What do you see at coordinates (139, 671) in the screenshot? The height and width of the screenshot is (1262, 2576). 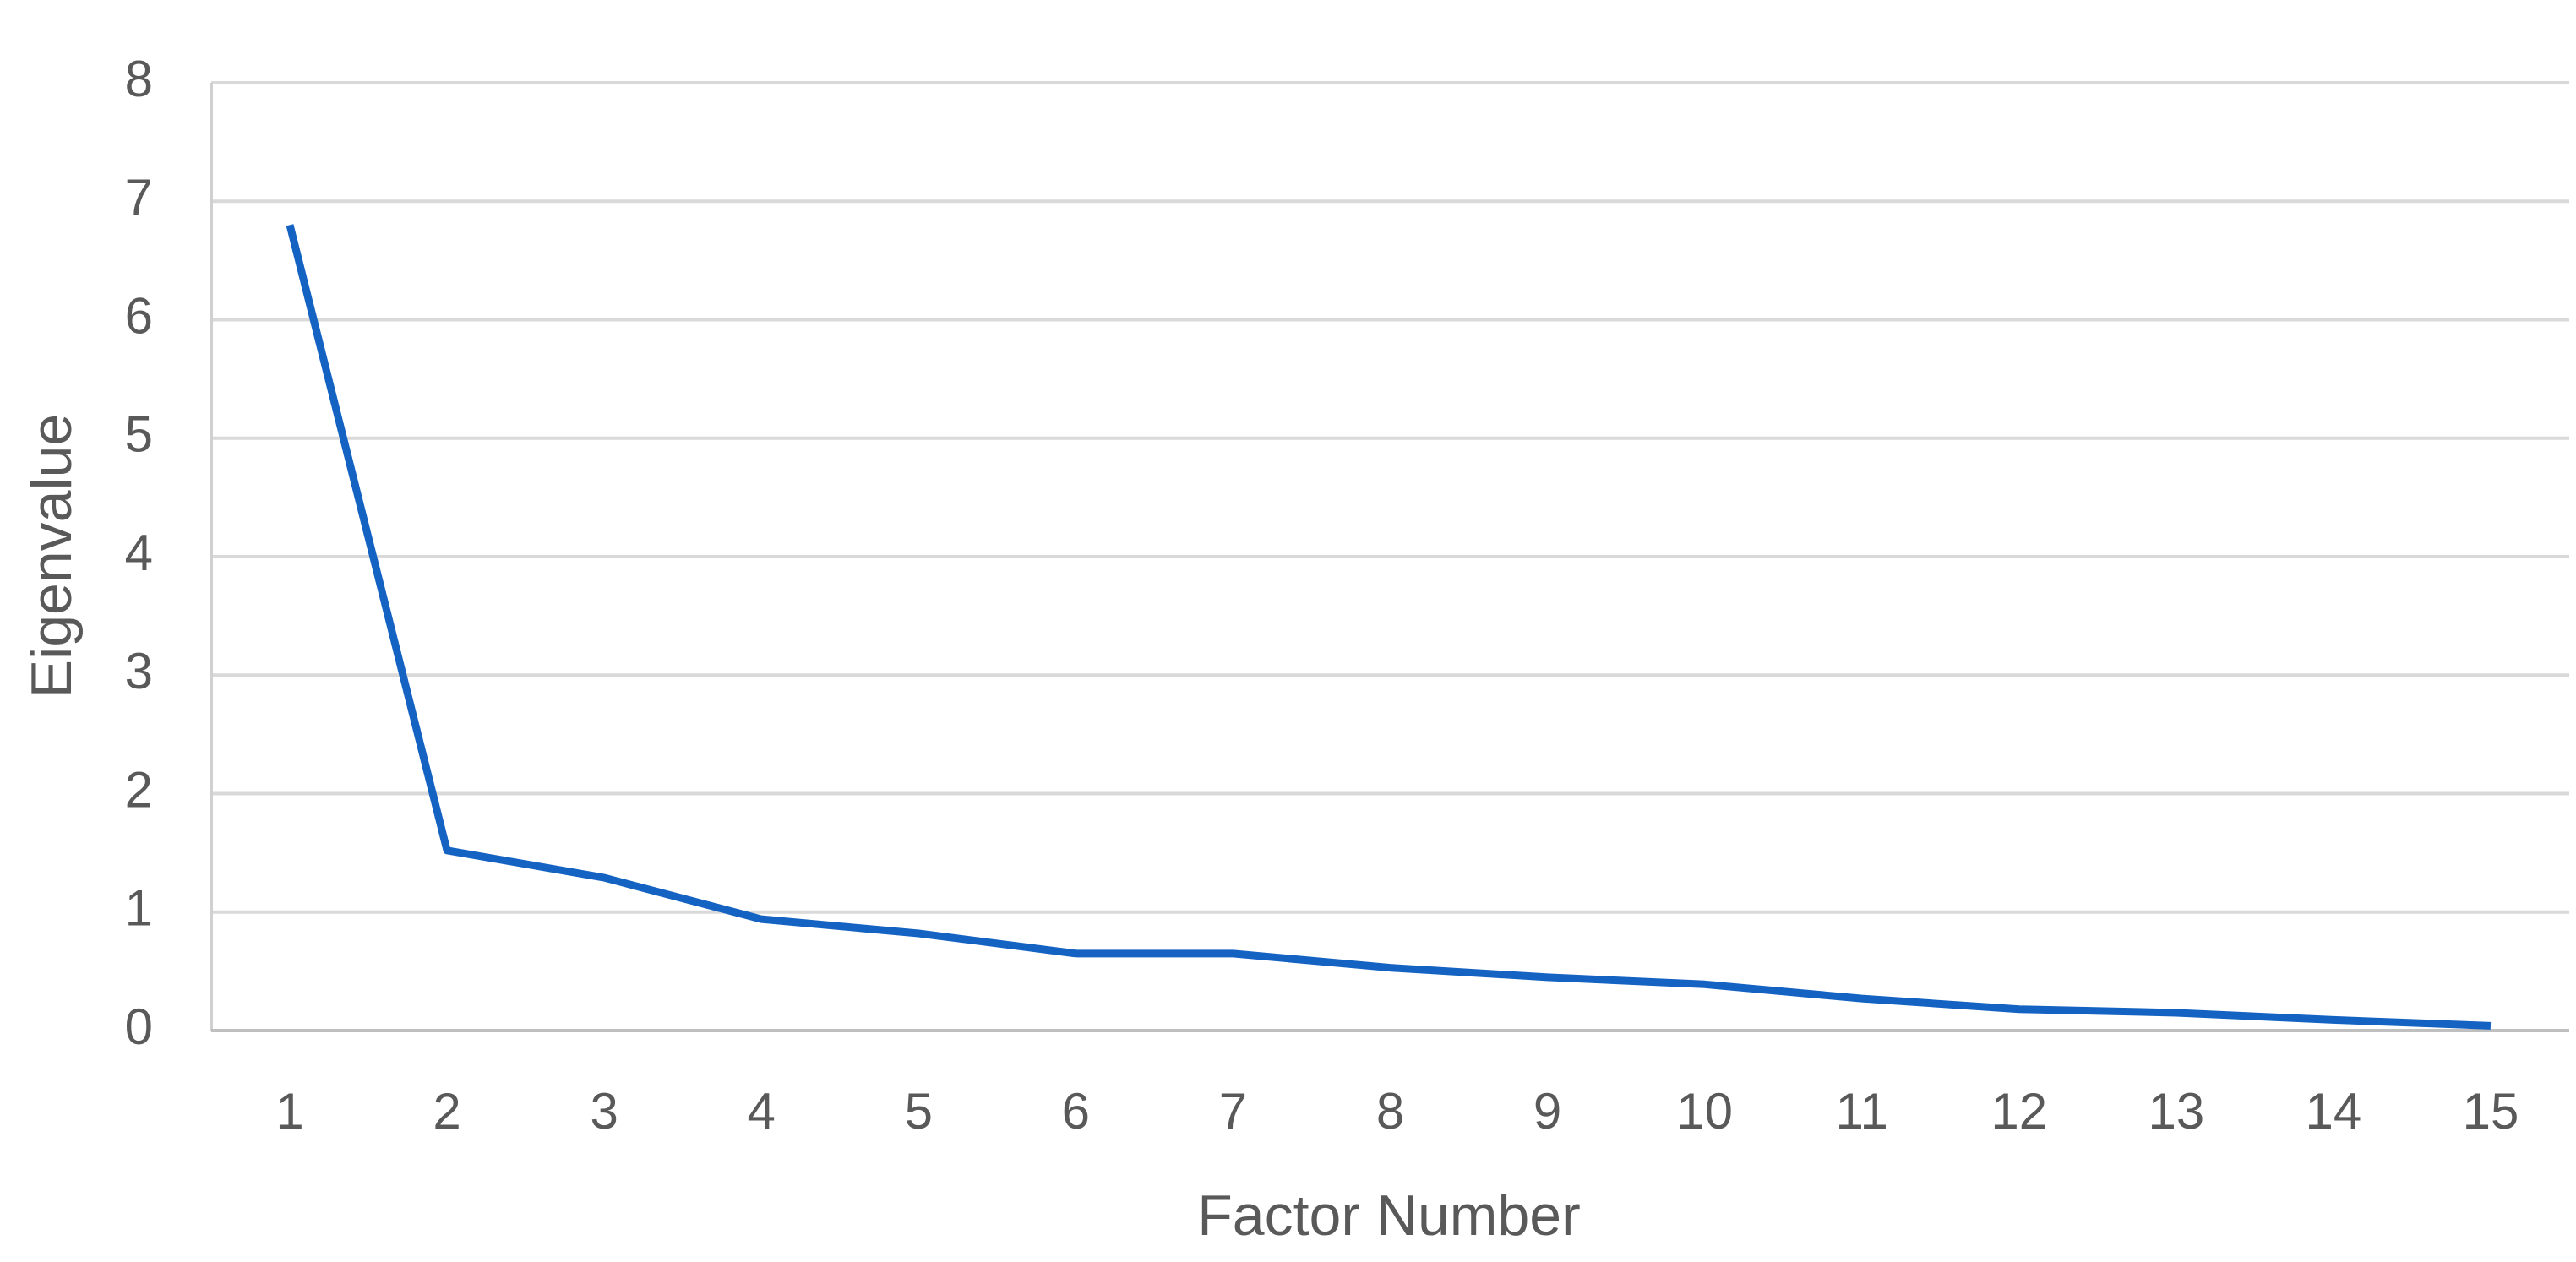 I see `y-tick-label: 3` at bounding box center [139, 671].